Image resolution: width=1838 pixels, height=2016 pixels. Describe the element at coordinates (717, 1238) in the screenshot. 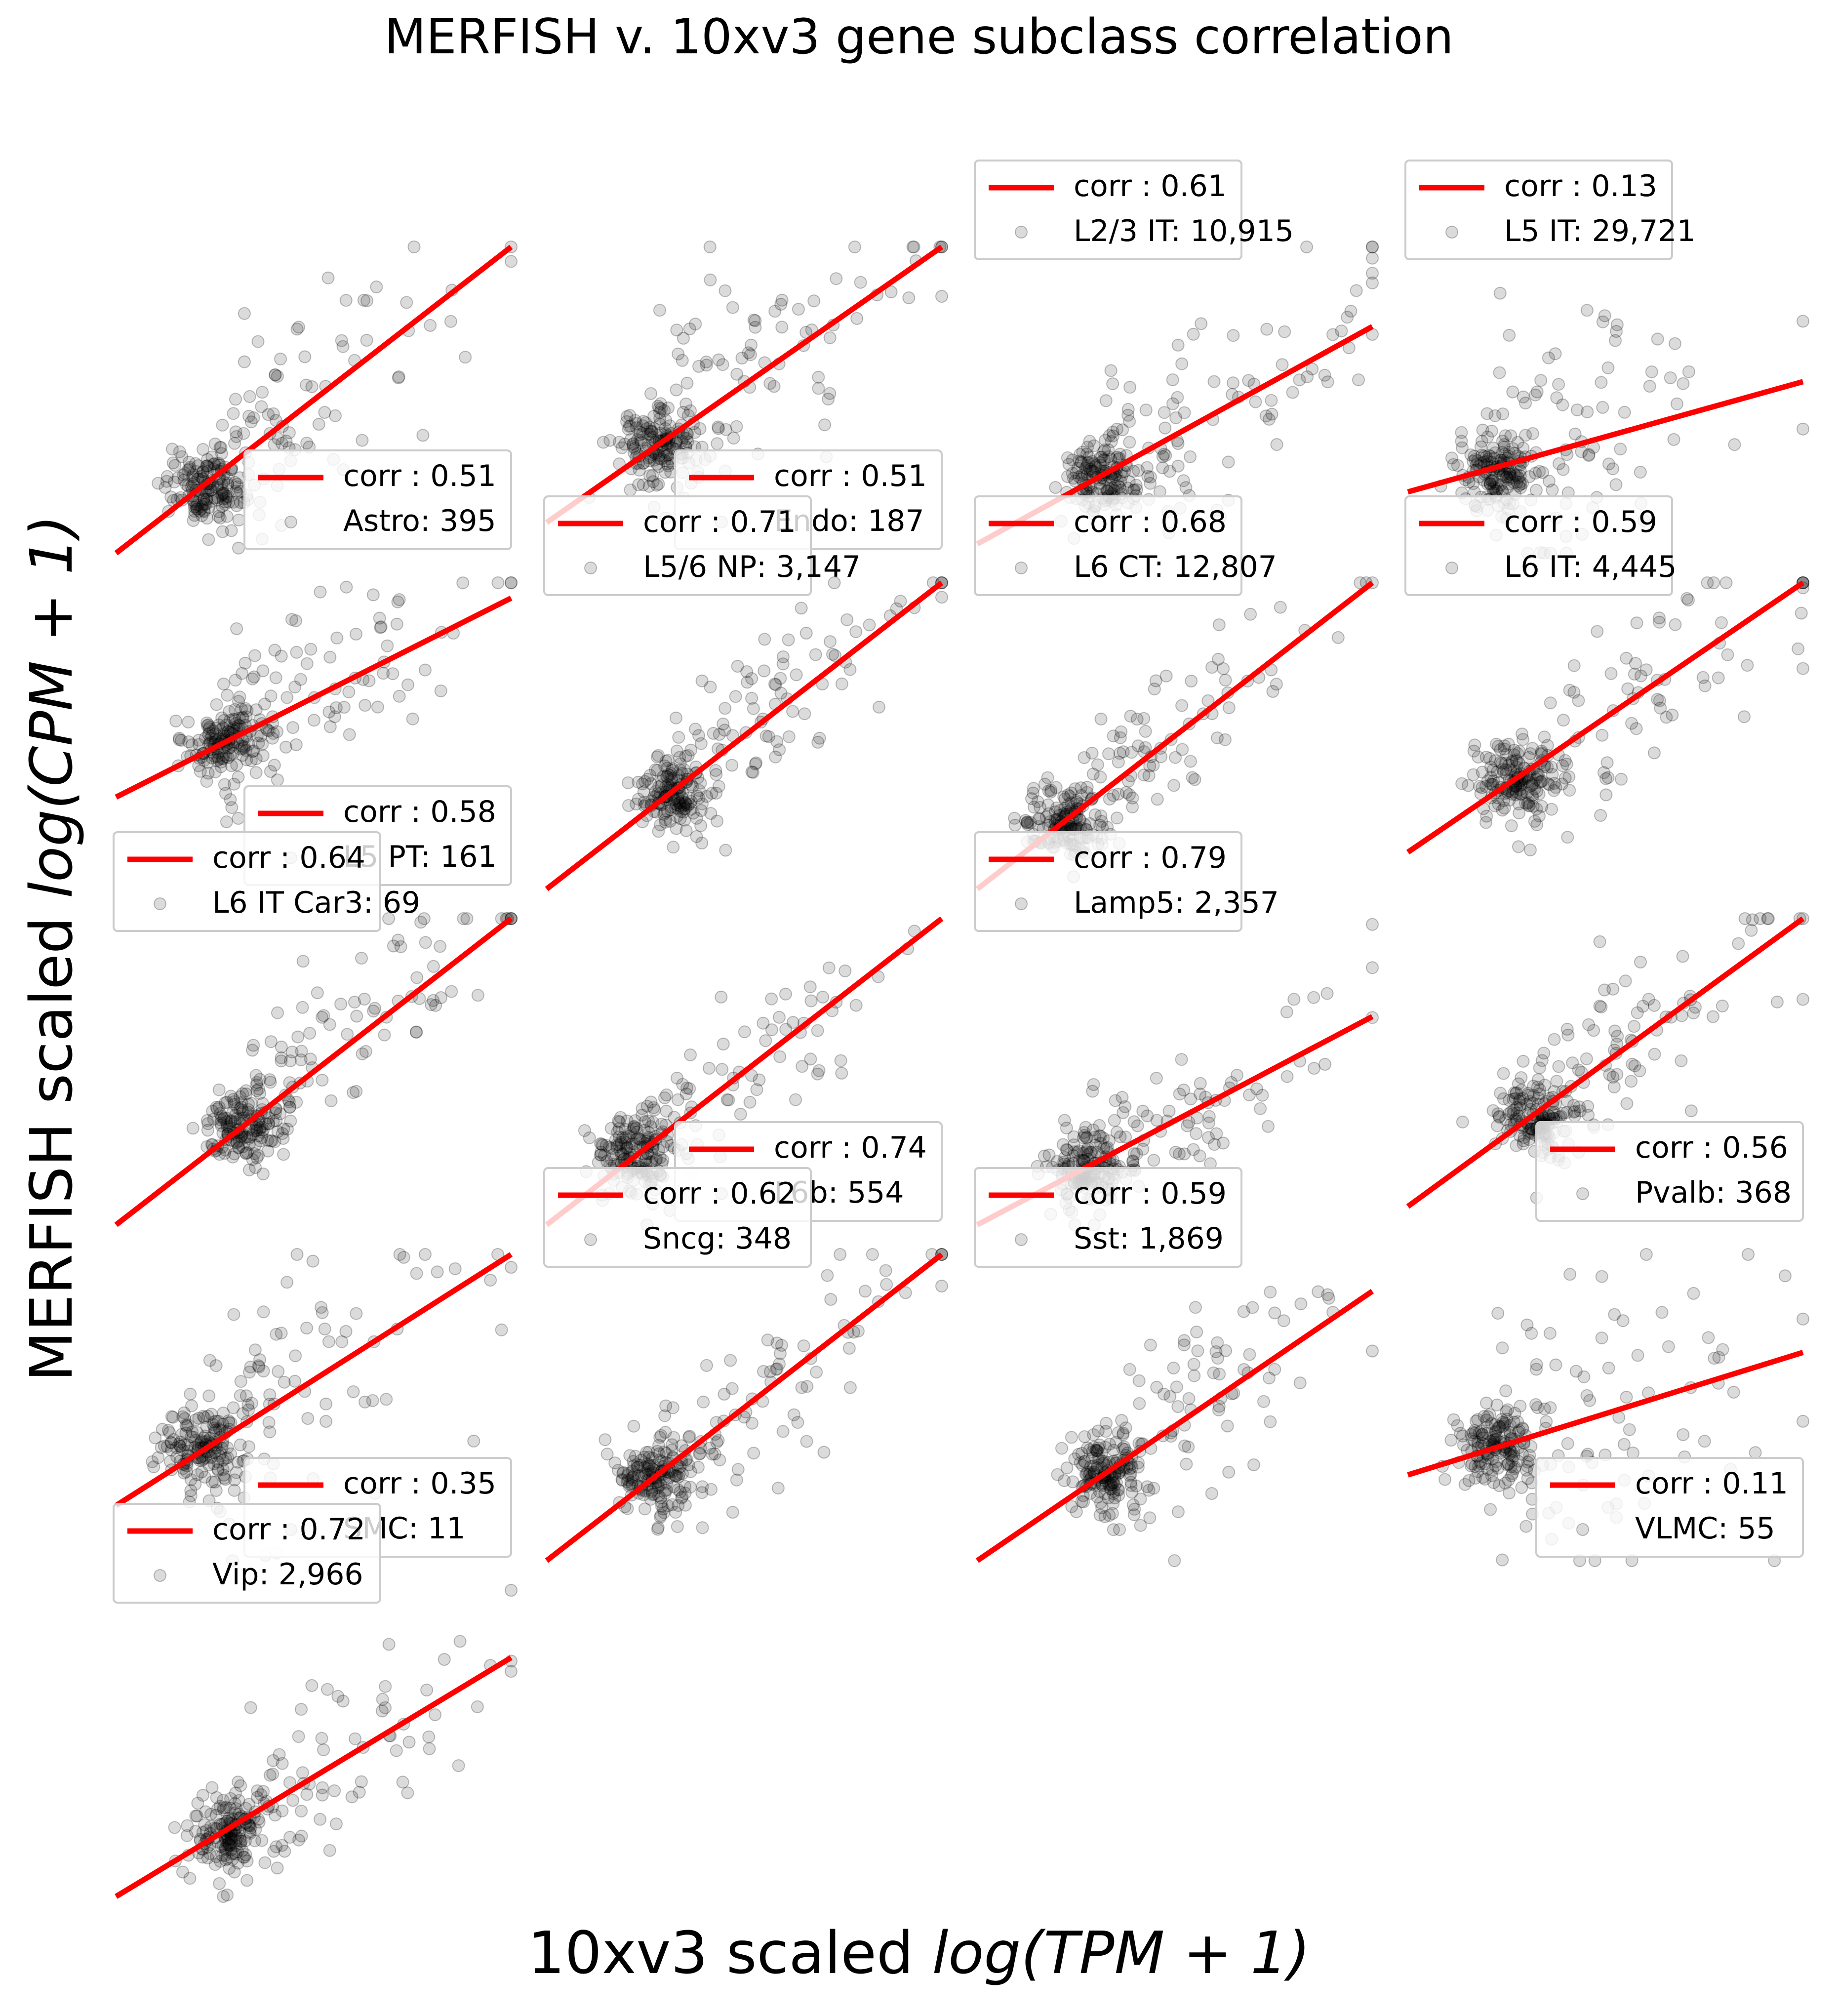

I see `legend-subclass-label: Sncg: 348` at that location.